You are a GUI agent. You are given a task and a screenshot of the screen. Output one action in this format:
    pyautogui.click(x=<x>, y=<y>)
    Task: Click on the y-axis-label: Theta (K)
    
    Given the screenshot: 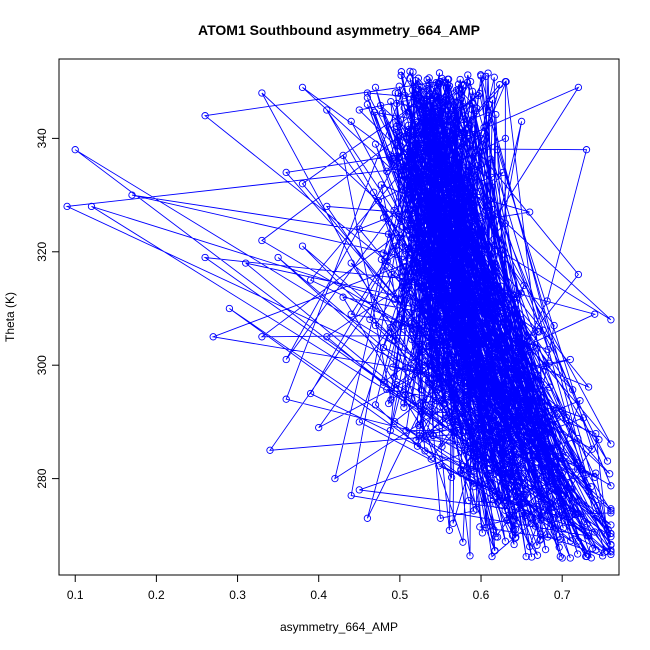 What is the action you would take?
    pyautogui.click(x=10, y=317)
    